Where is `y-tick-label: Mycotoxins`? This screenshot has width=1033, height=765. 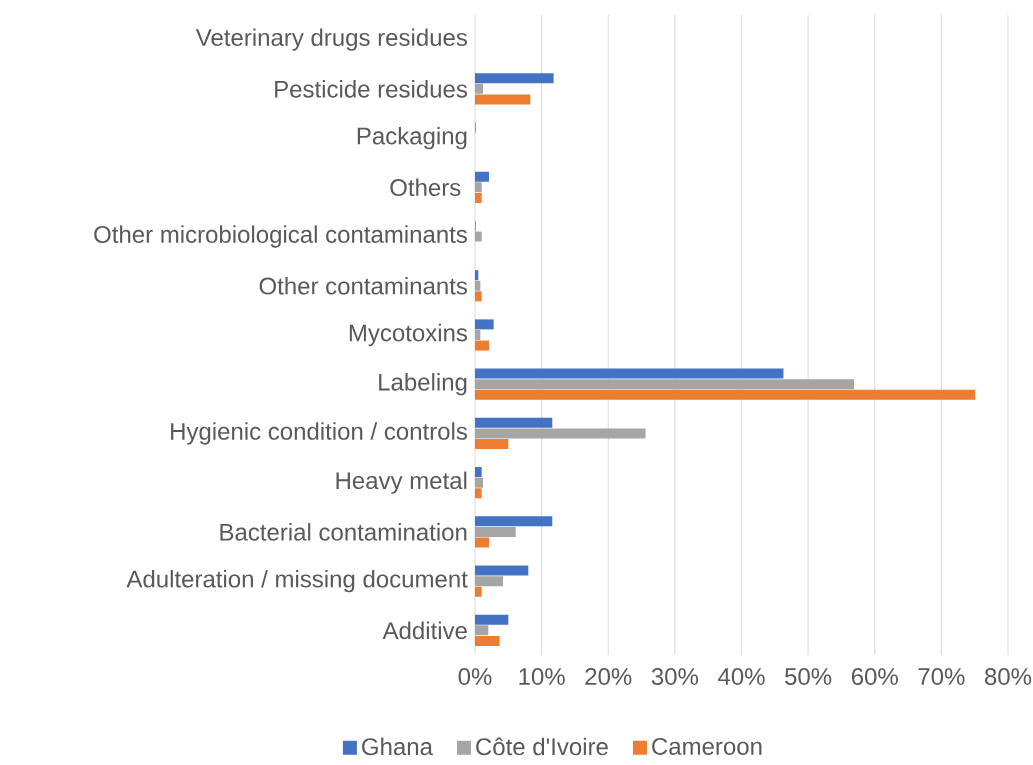 y-tick-label: Mycotoxins is located at coordinates (408, 335).